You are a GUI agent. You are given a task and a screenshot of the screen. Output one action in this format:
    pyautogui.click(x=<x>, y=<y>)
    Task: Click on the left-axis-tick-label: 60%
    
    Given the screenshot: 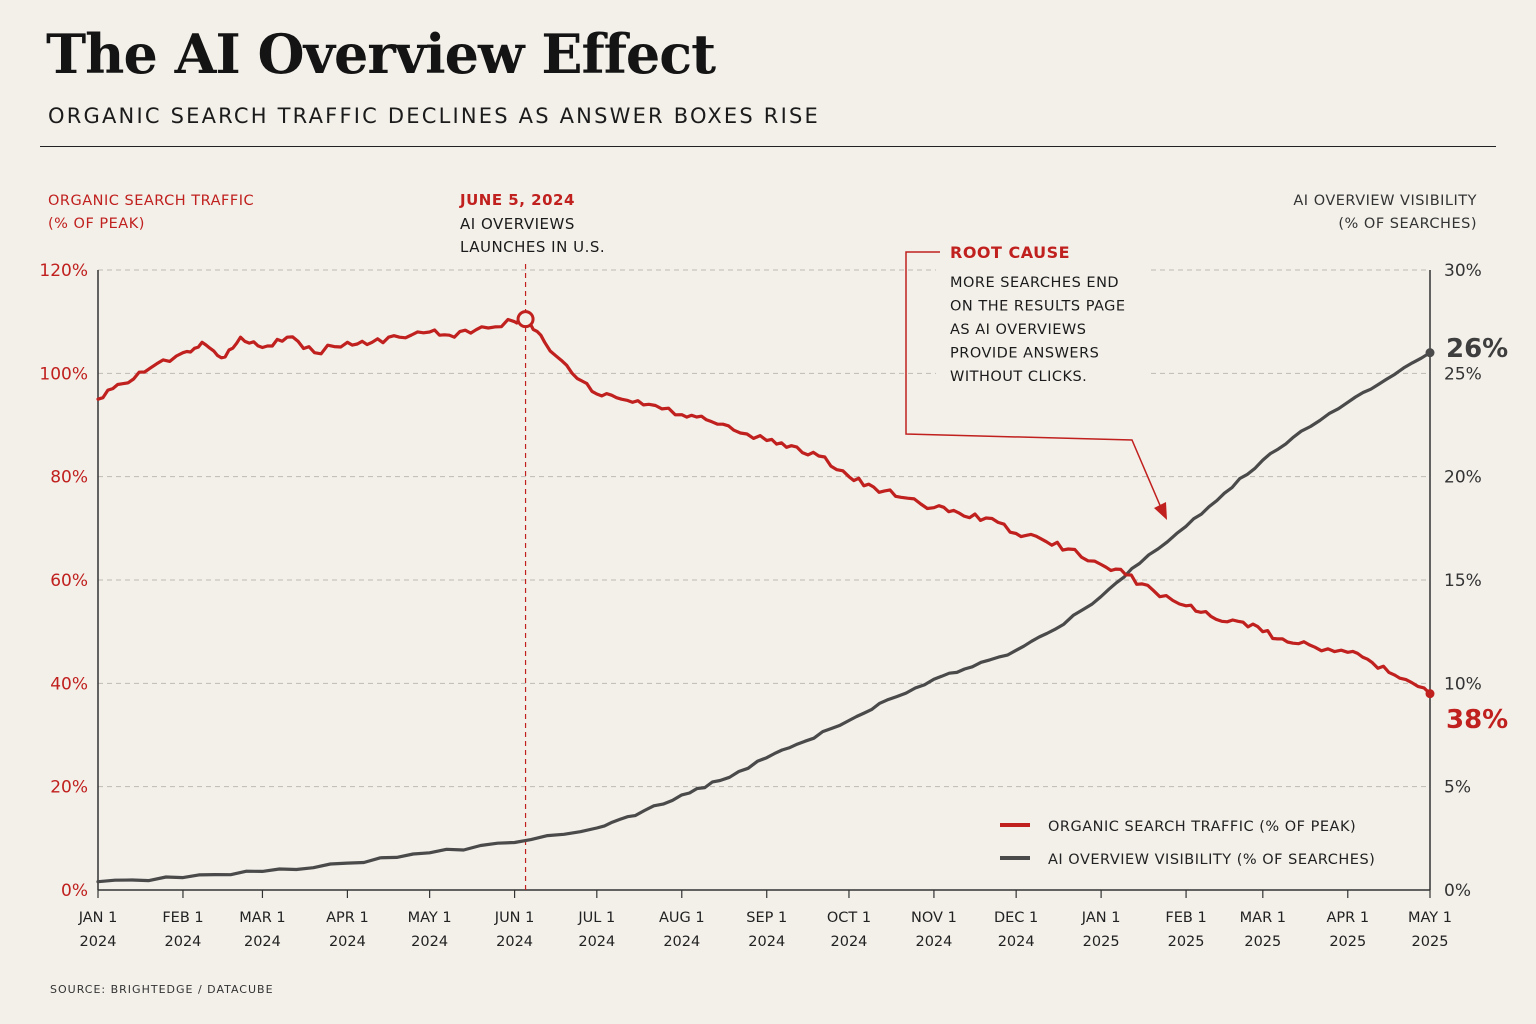 What is the action you would take?
    pyautogui.click(x=69, y=581)
    